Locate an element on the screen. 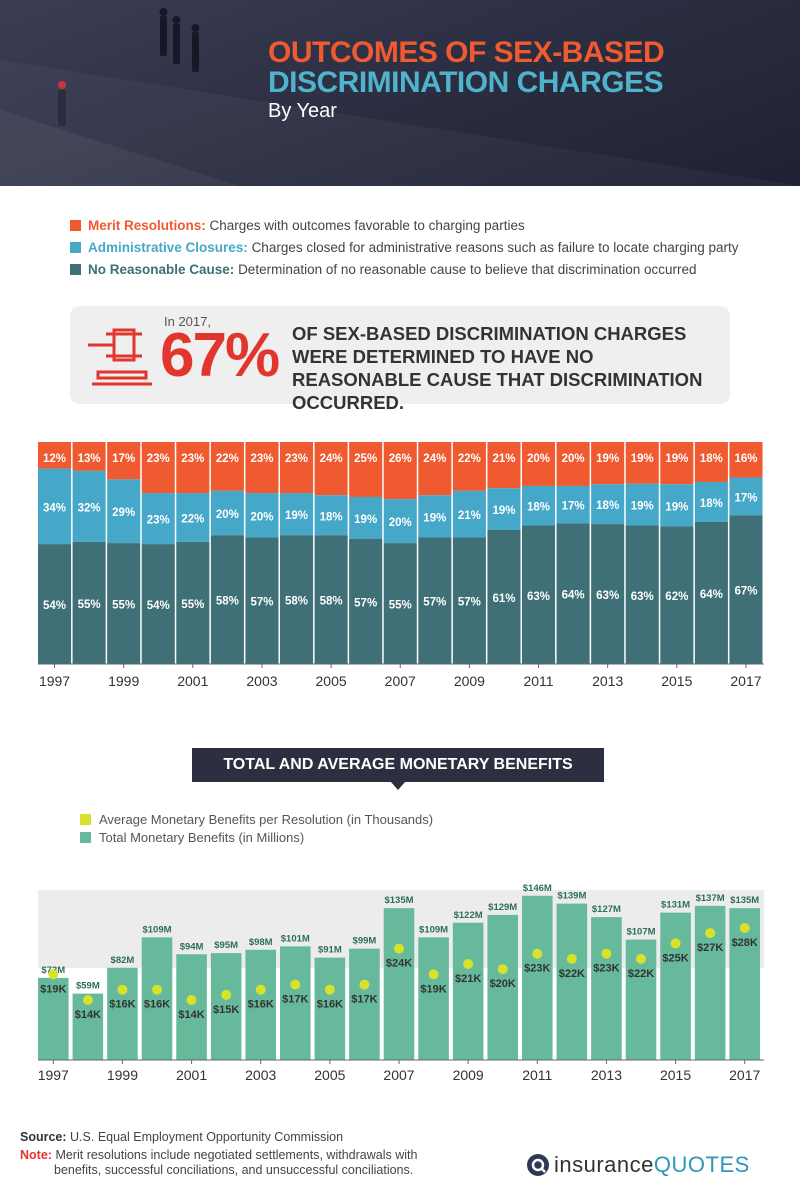 The height and width of the screenshot is (1192, 800). bar-admin-2005 is located at coordinates (331, 515).